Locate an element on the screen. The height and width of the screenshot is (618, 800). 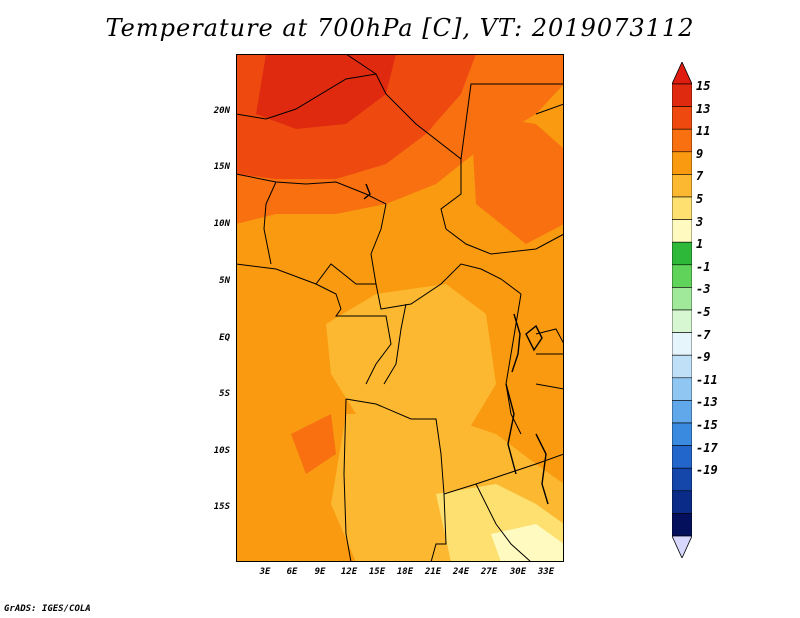
colorbar-label: 5 is located at coordinates (700, 199).